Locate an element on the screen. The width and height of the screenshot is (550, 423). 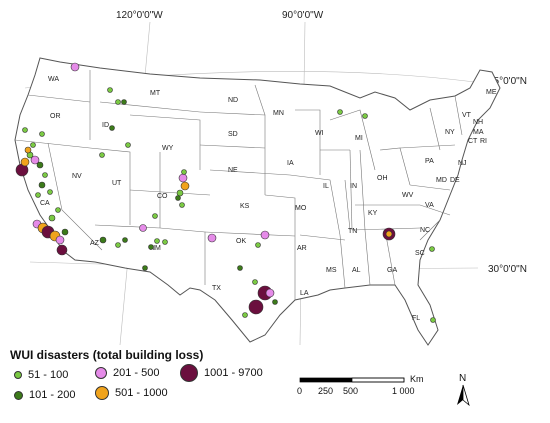
state-label-sd: SD is located at coordinates (233, 134).